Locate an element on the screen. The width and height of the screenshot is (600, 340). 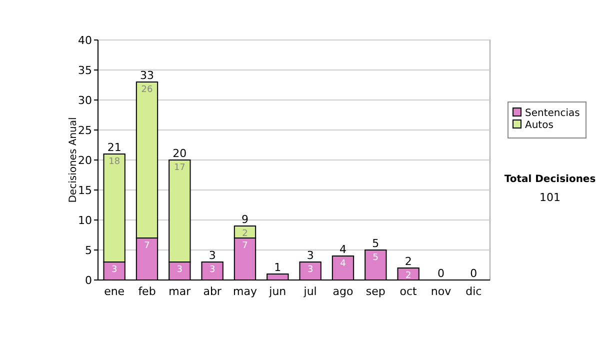
data-label: 17 is located at coordinates (180, 168).